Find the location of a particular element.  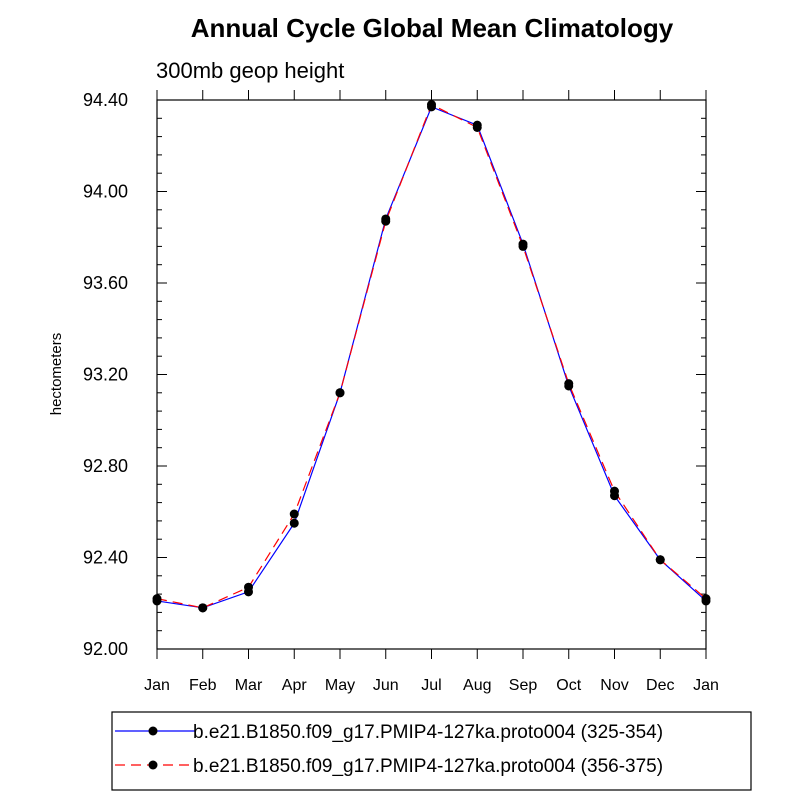

y-tick-label: 94.40 is located at coordinates (105, 100).